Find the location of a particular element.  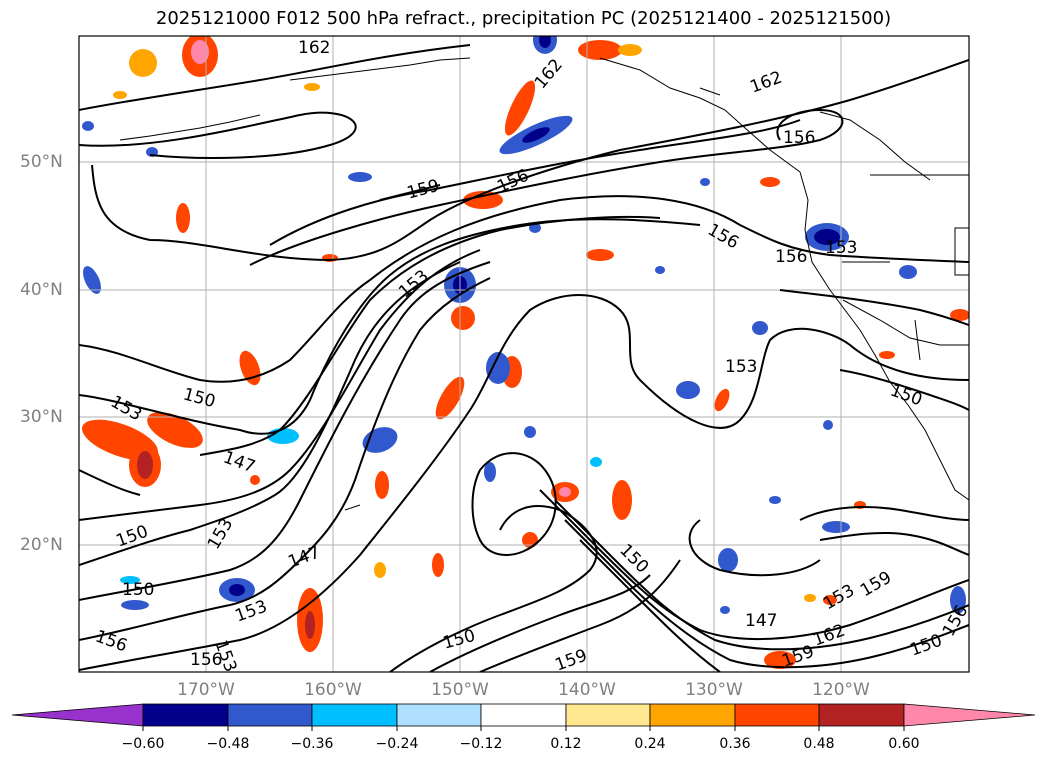

colorbar-tick-label: −0.60 is located at coordinates (143, 744).